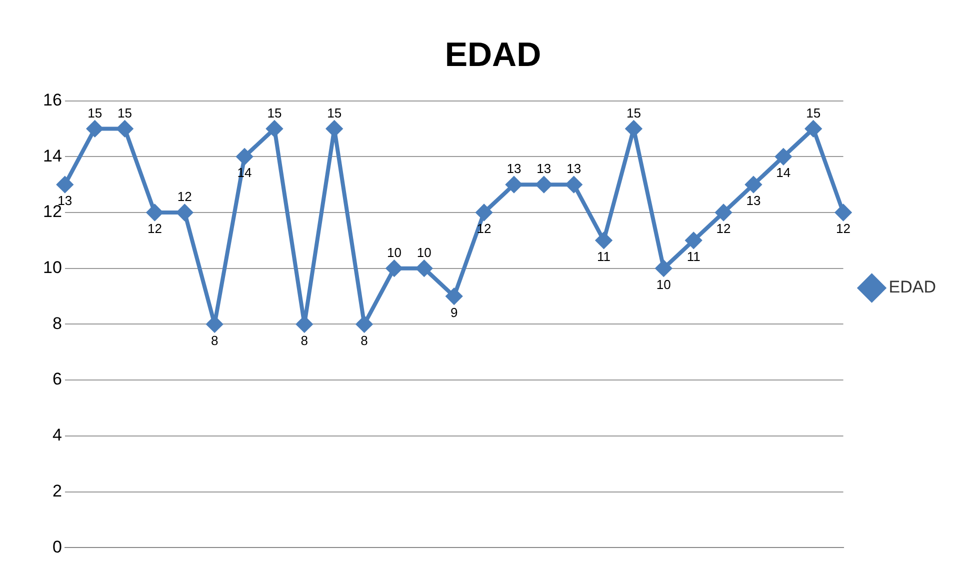 The width and height of the screenshot is (966, 584). What do you see at coordinates (52, 268) in the screenshot?
I see `y-tick-label: 10` at bounding box center [52, 268].